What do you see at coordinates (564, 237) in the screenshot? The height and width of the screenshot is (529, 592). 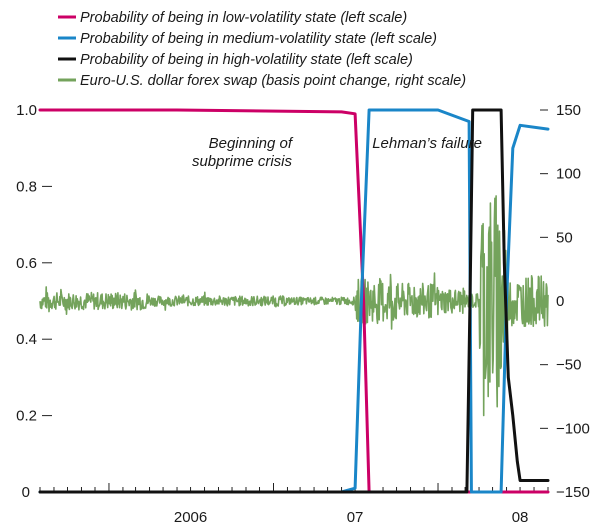 I see `y-right-tick-label: 50` at bounding box center [564, 237].